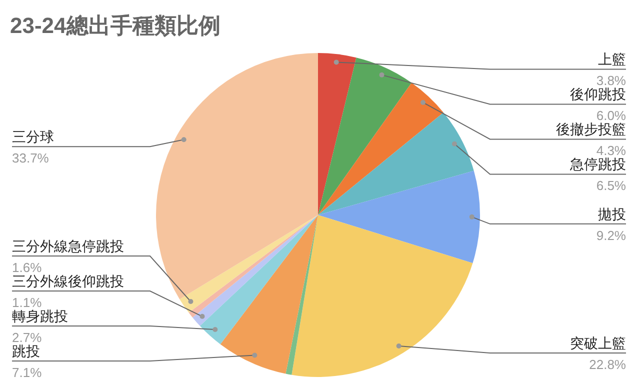 This screenshot has width=640, height=384. I want to click on data-label: 4.3%, so click(611, 150).